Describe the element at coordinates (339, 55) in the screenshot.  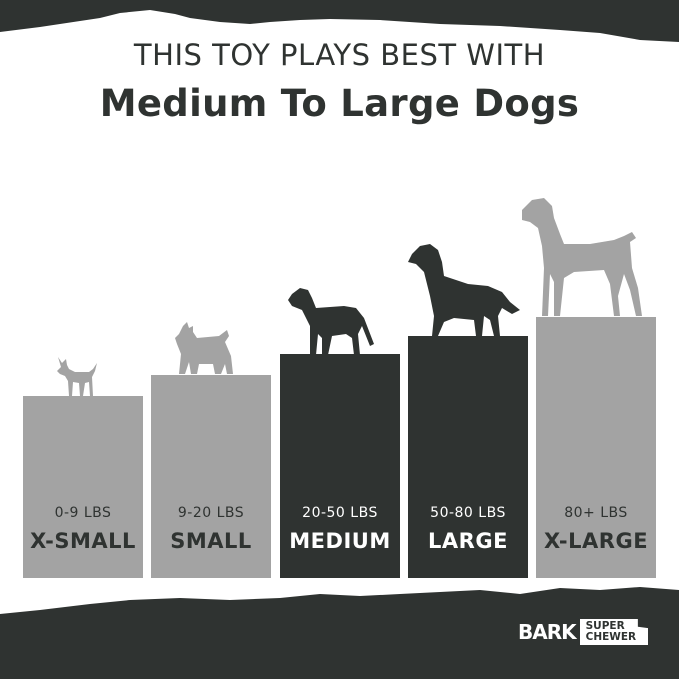
I see `headline-line-1: THIS TOY PLAYS BEST WITH` at that location.